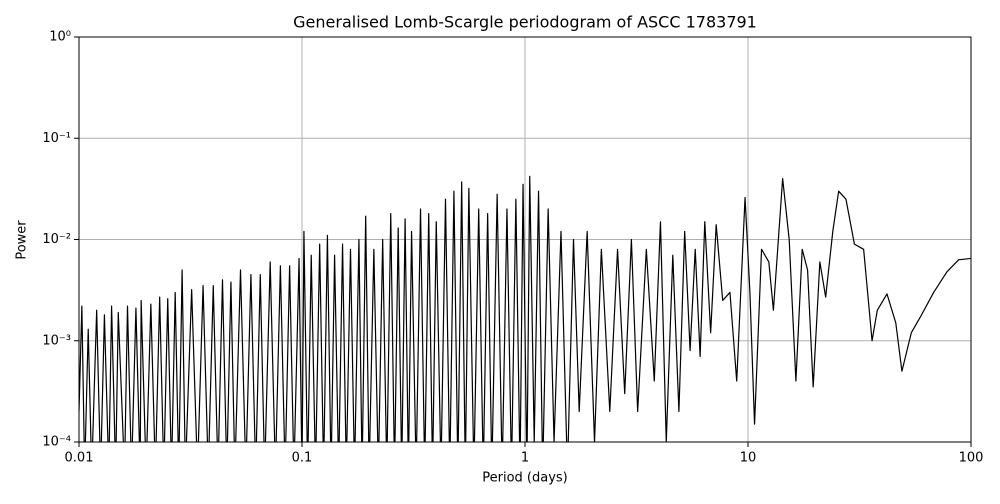 This screenshot has height=504, width=1000. What do you see at coordinates (56, 442) in the screenshot?
I see `y-tick-label: 10⁻⁴` at bounding box center [56, 442].